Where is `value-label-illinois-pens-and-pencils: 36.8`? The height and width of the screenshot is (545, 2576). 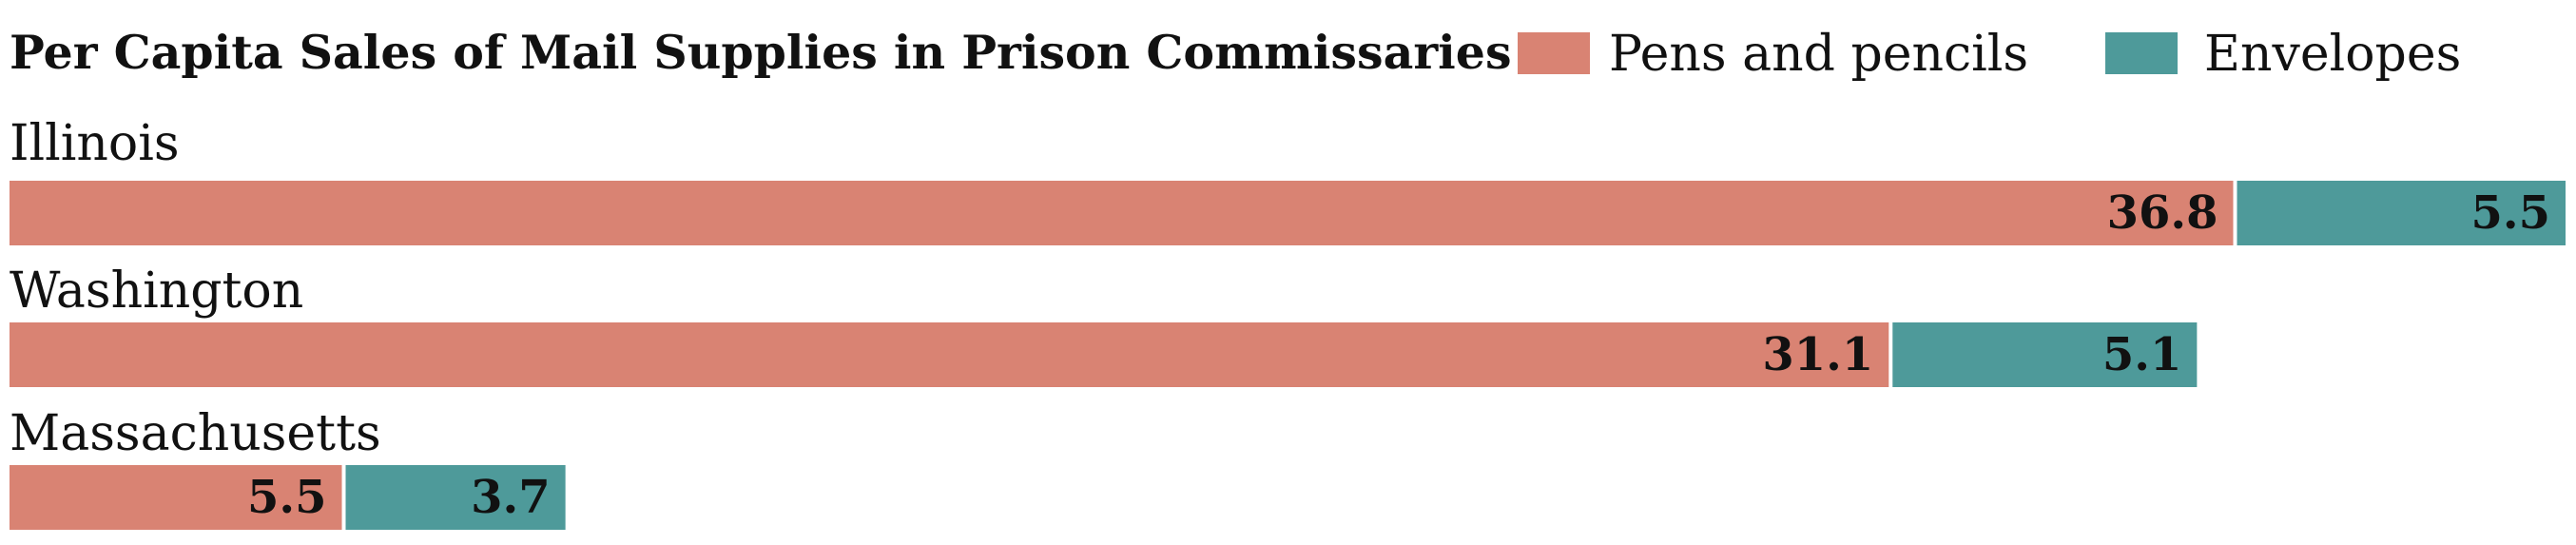 value-label-illinois-pens-and-pencils: 36.8 is located at coordinates (2162, 213).